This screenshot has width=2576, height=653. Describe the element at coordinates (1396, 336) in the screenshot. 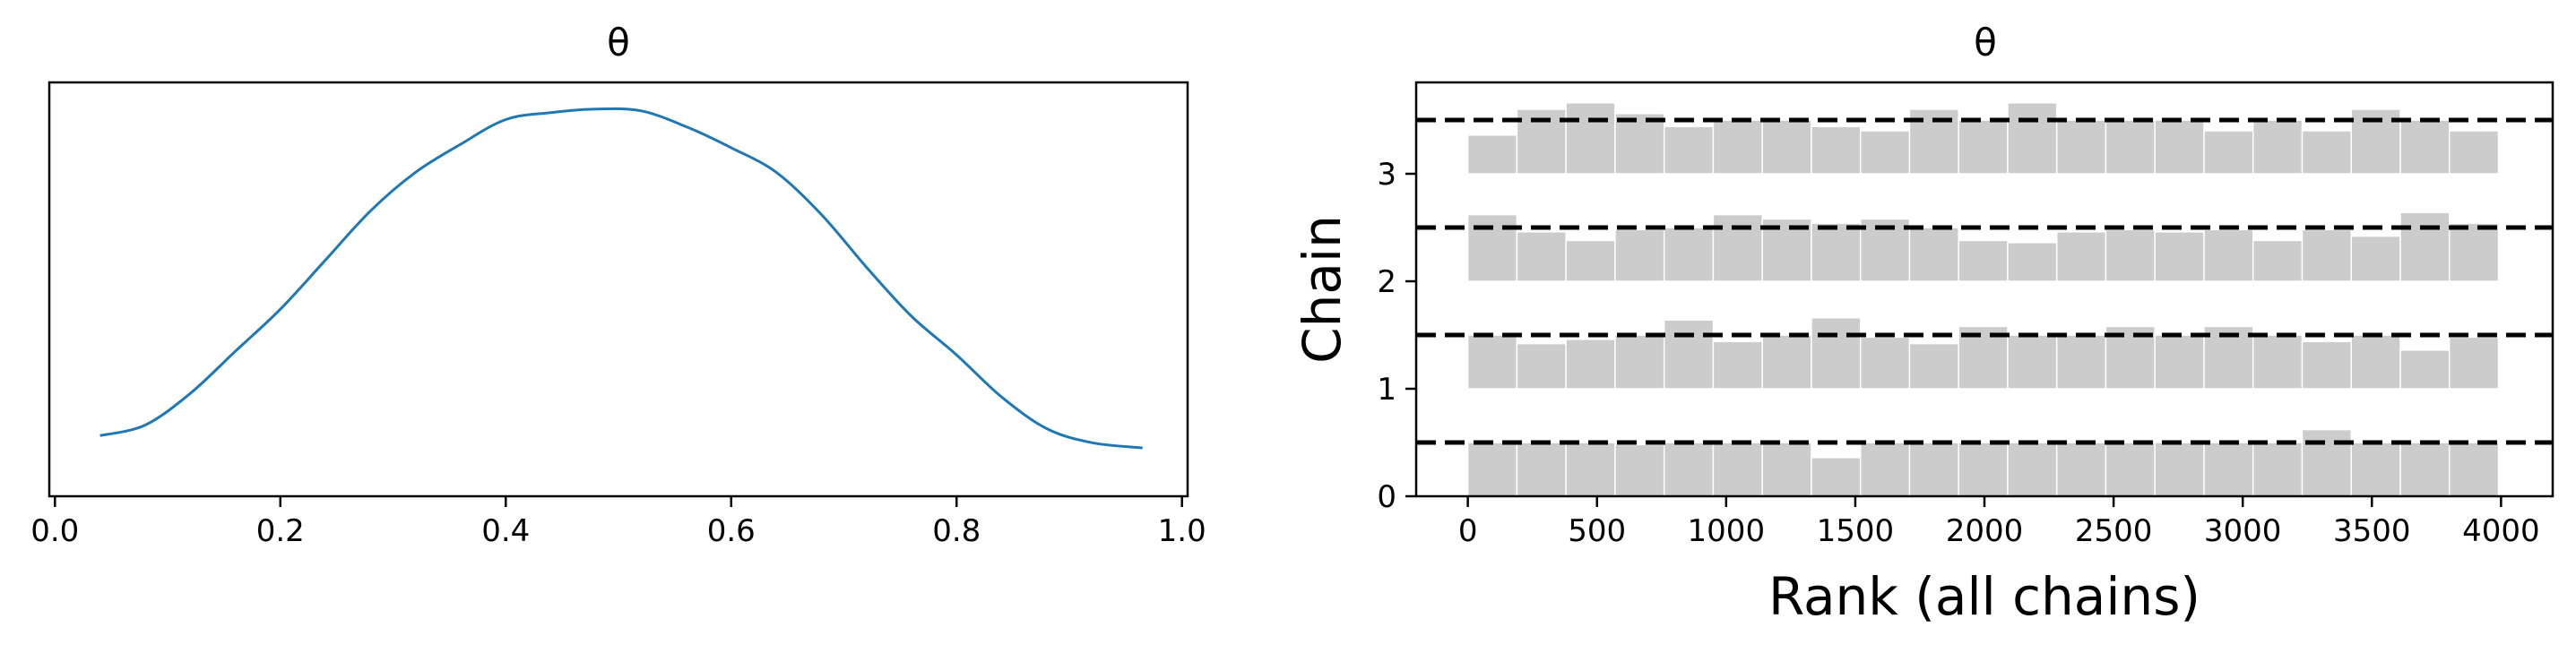

I see `rank-y-axis: 0 1 2 3` at that location.